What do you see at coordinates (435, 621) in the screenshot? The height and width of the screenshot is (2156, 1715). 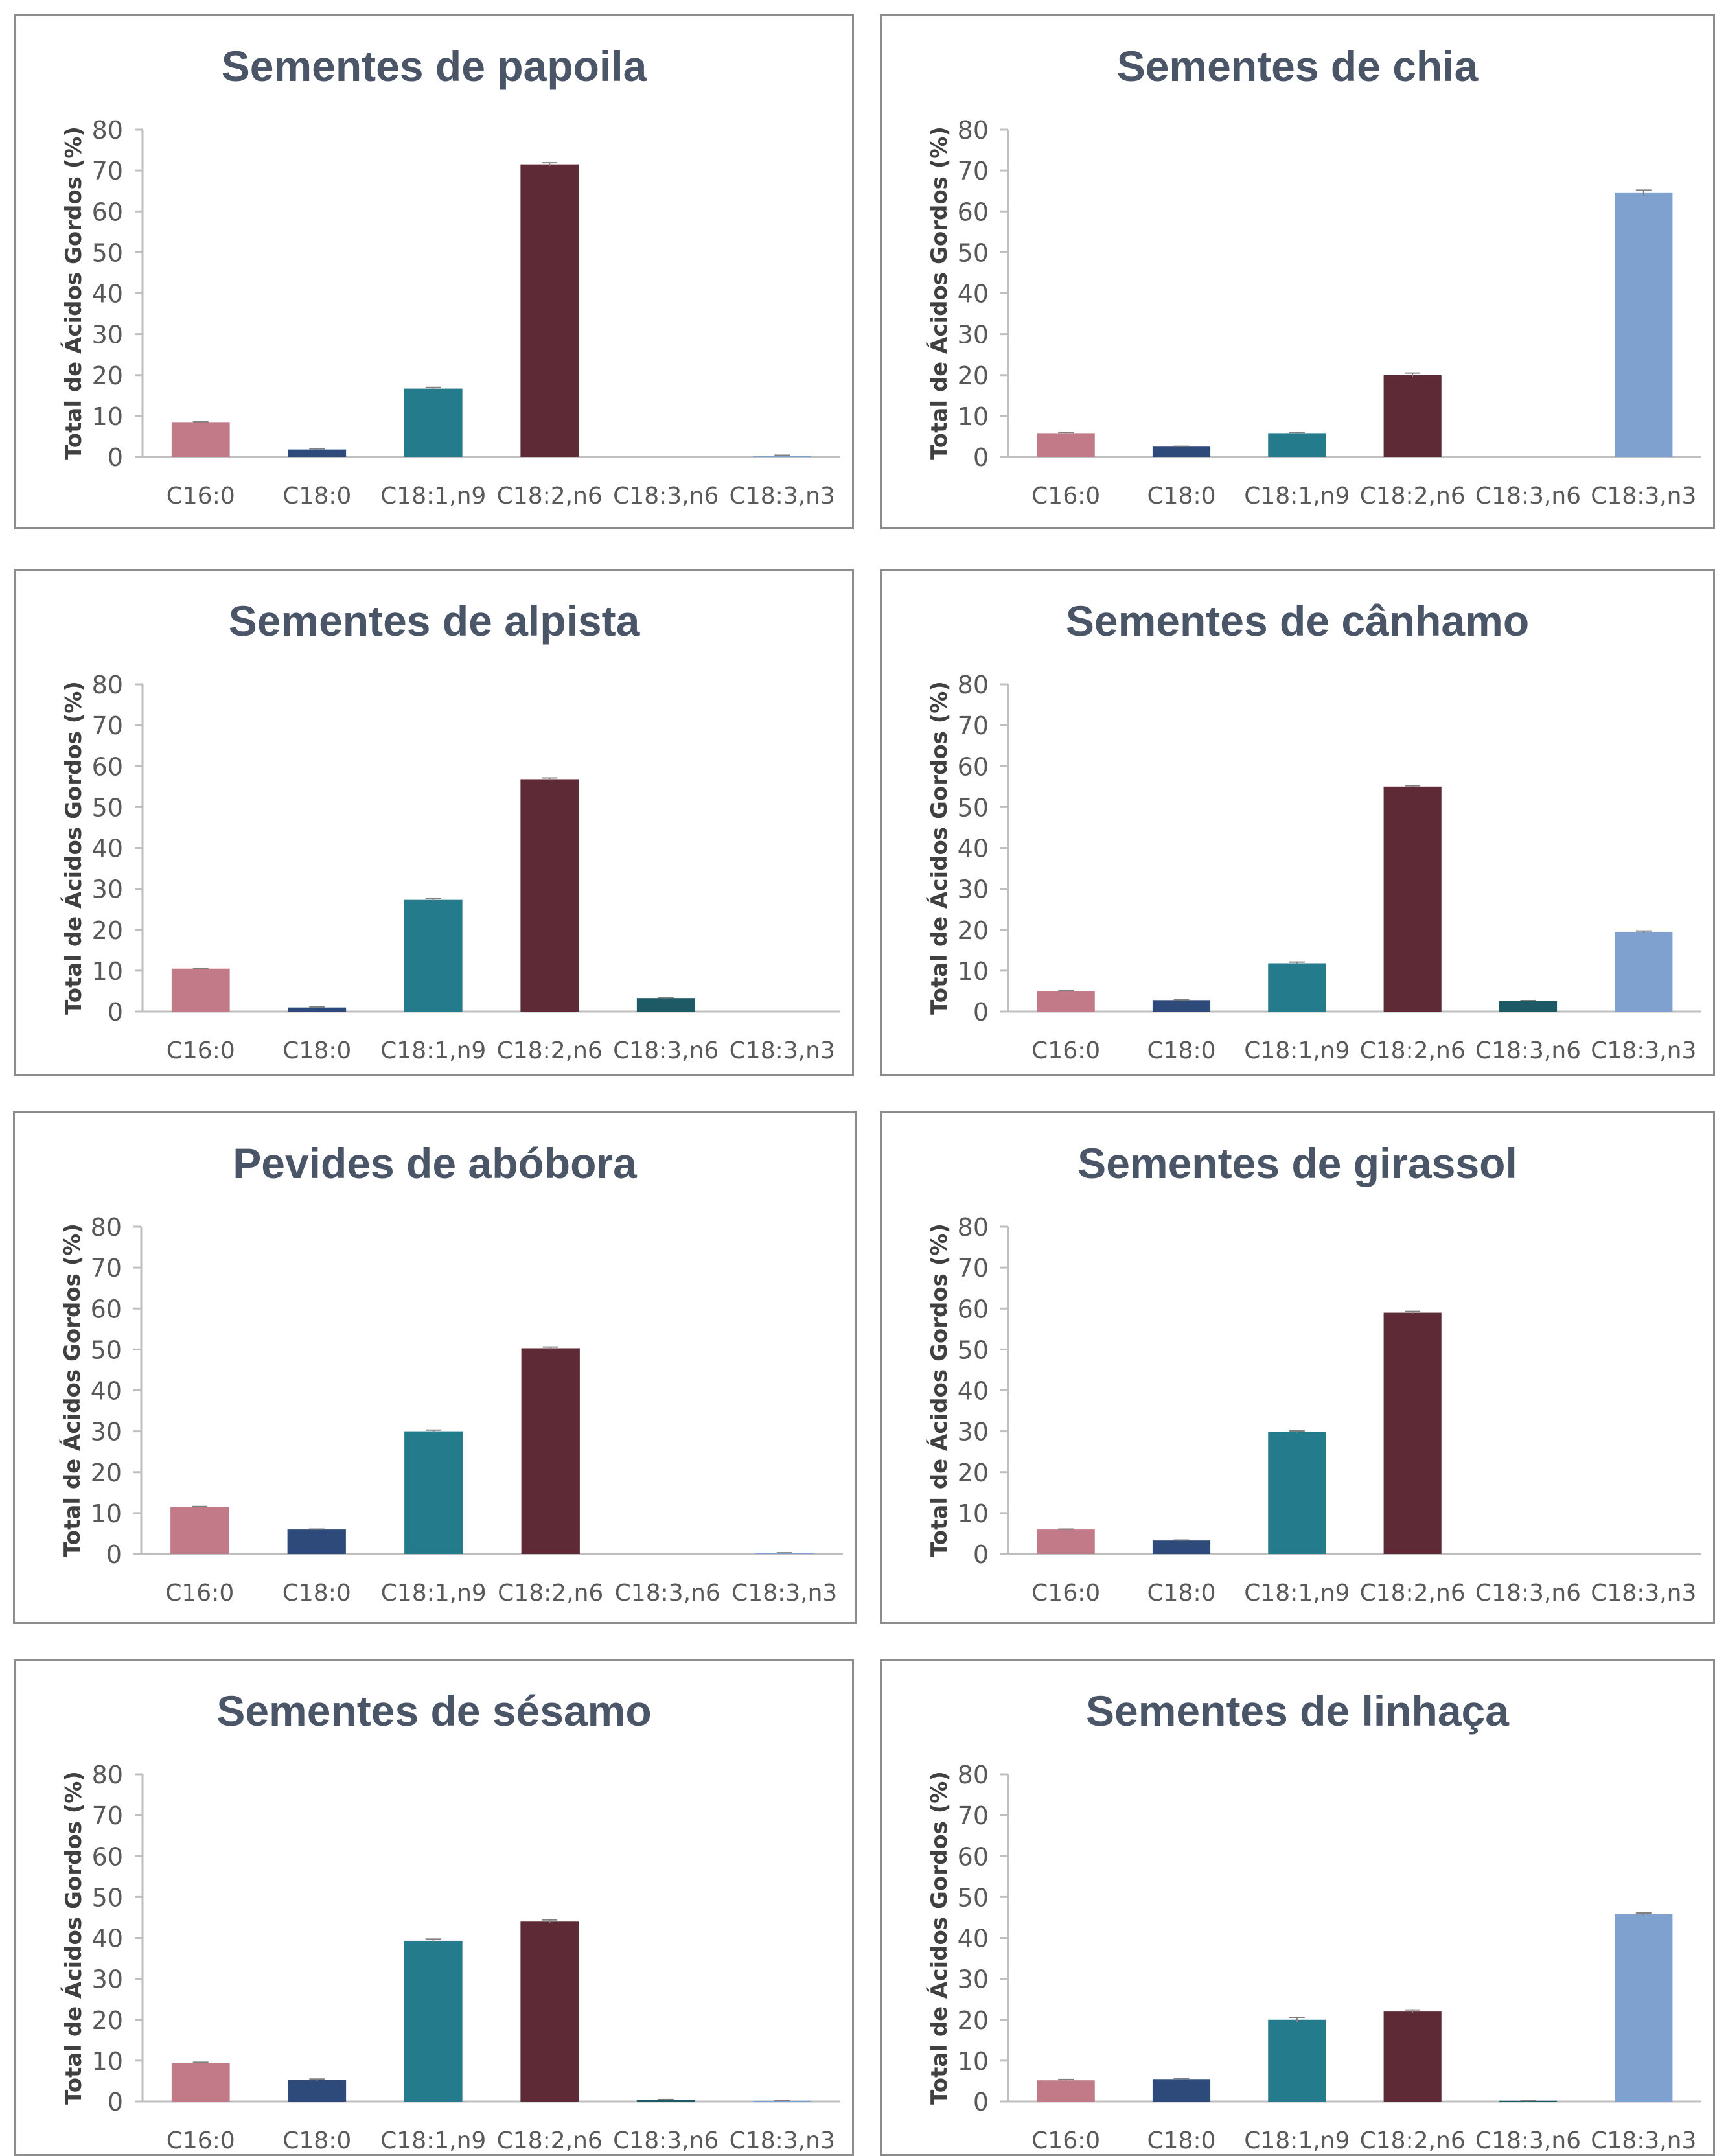 I see `chart-title: Sementes de alpista` at bounding box center [435, 621].